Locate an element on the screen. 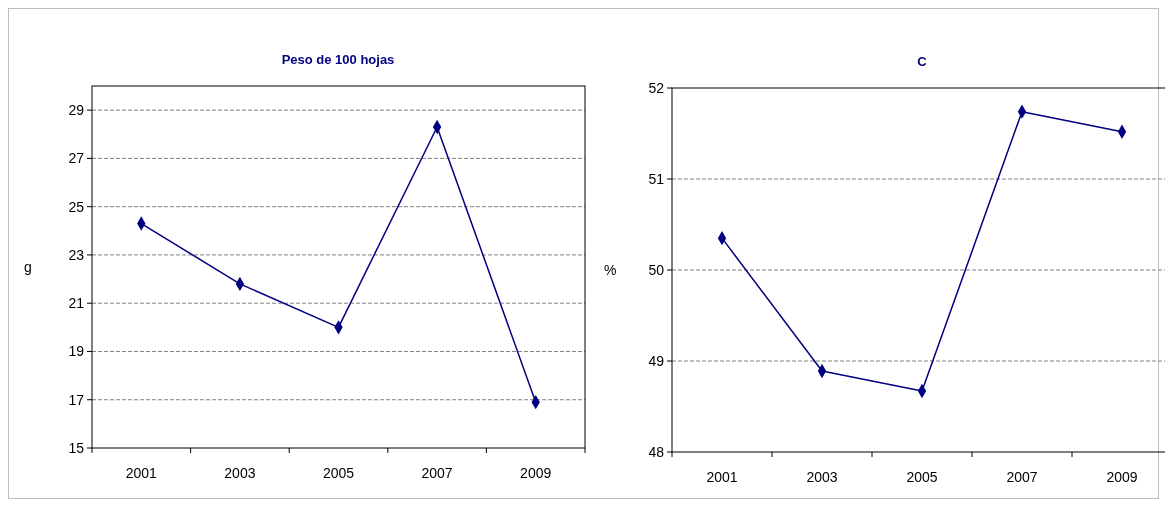  y-tick-label: 19 is located at coordinates (76, 351).